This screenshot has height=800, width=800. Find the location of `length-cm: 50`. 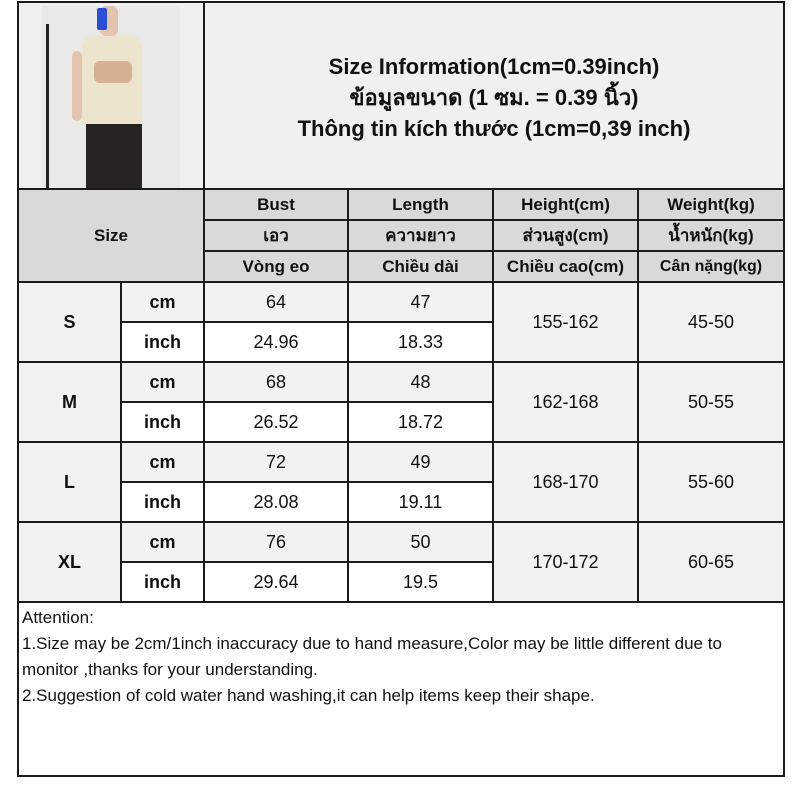

length-cm: 50 is located at coordinates (420, 542).